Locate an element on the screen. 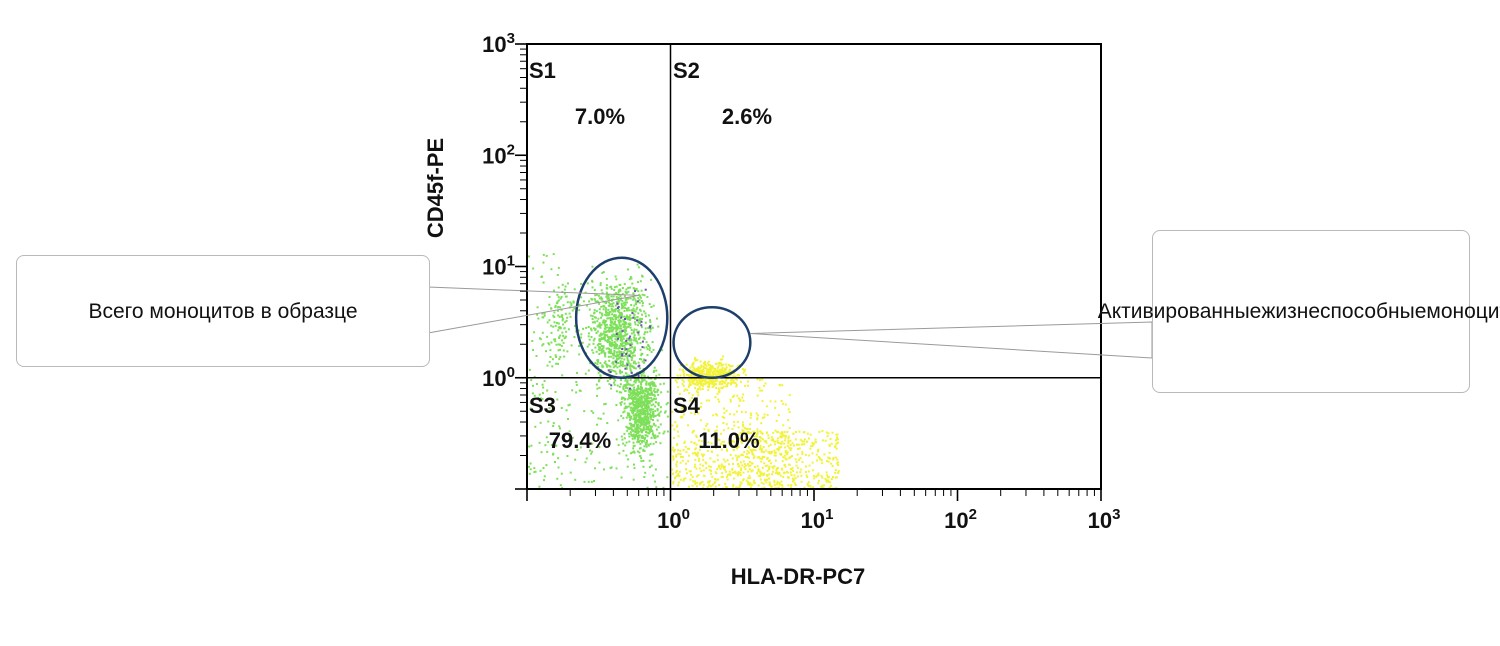  x-tick-label: 102 is located at coordinates (960, 519).